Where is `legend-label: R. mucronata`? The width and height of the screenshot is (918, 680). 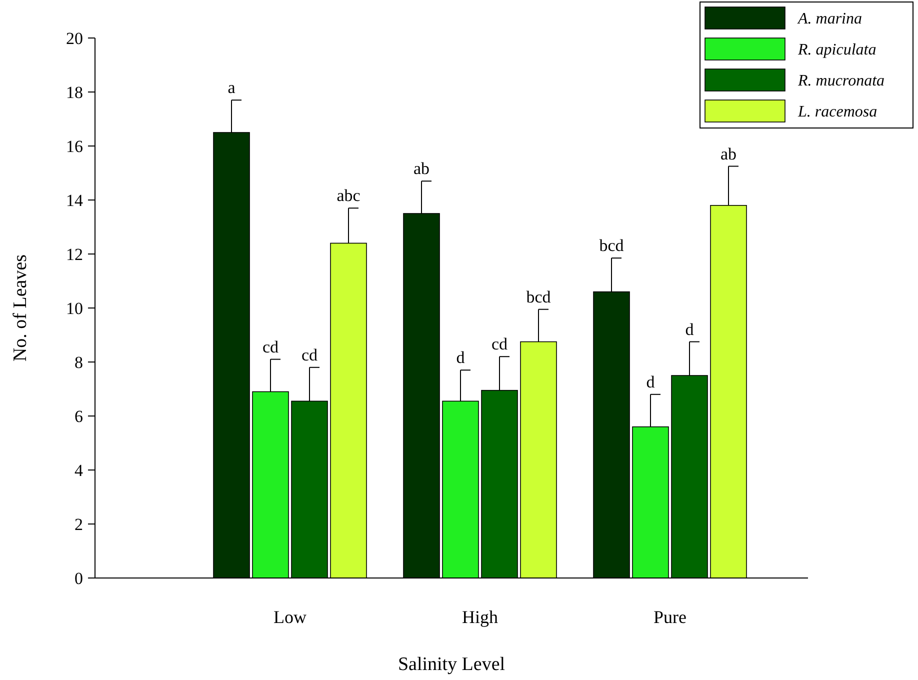
legend-label: R. mucronata is located at coordinates (841, 81).